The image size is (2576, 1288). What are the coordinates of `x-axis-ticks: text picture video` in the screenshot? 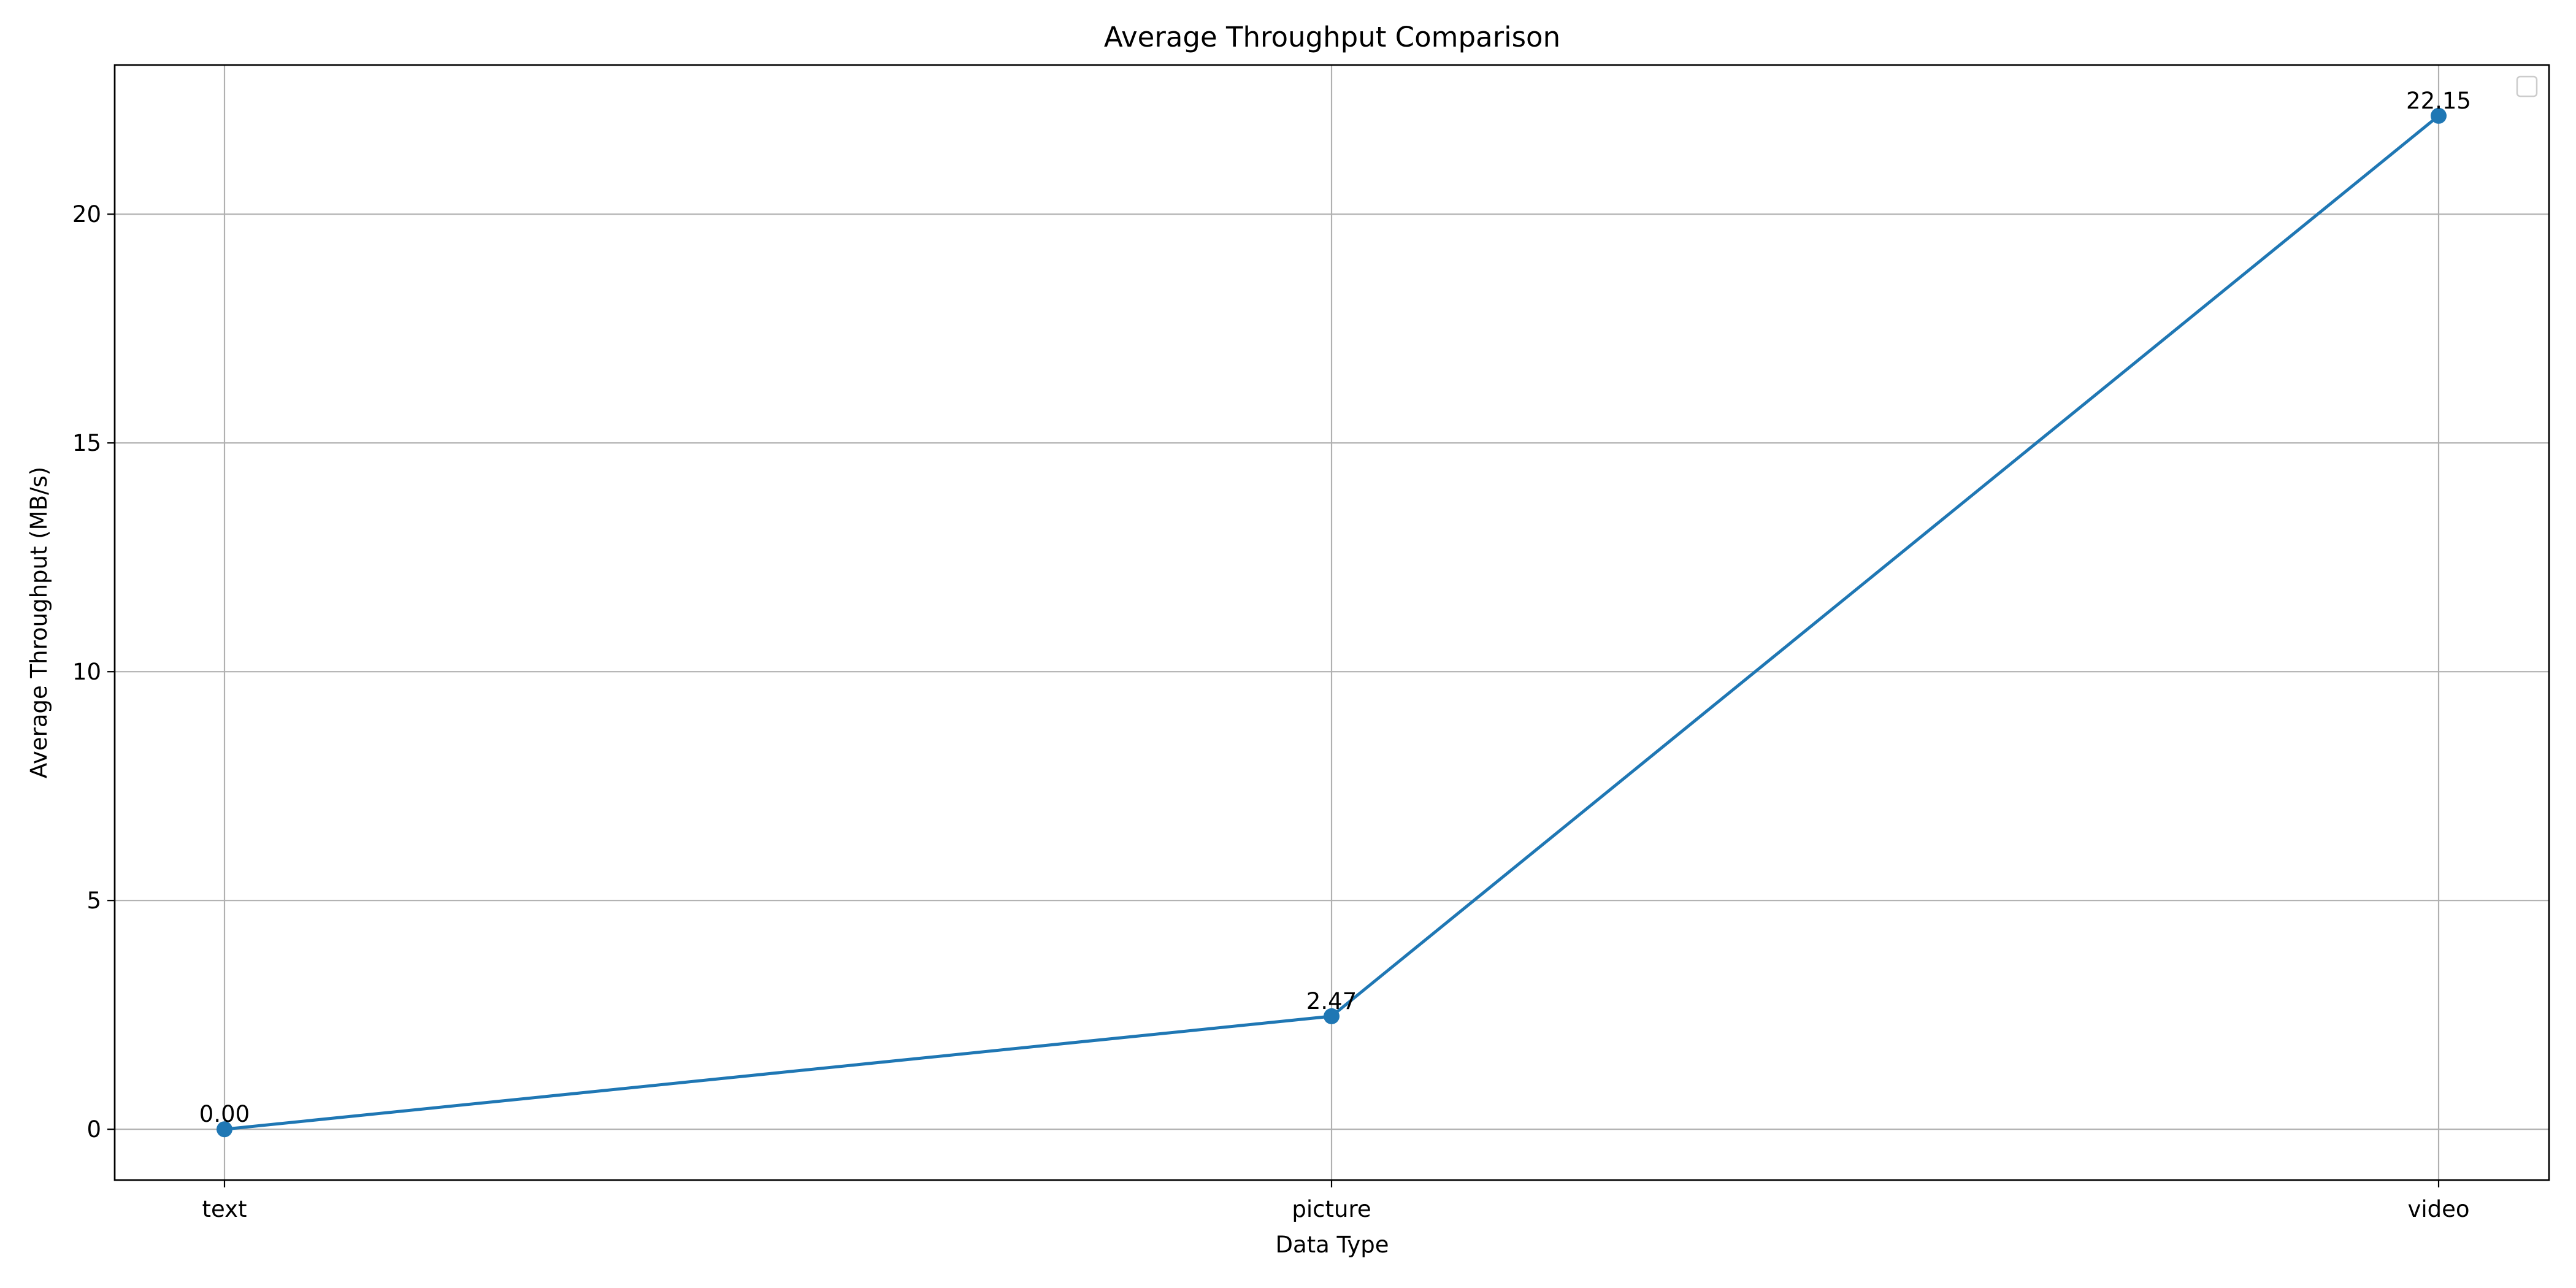 It's located at (1336, 1201).